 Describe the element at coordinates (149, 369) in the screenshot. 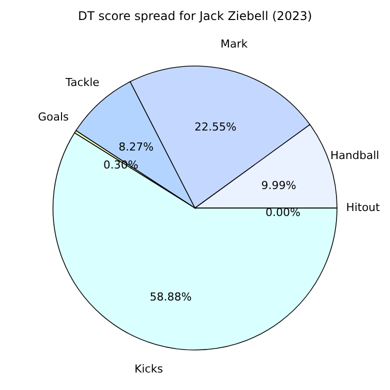

I see `slice-label: Kicks` at that location.